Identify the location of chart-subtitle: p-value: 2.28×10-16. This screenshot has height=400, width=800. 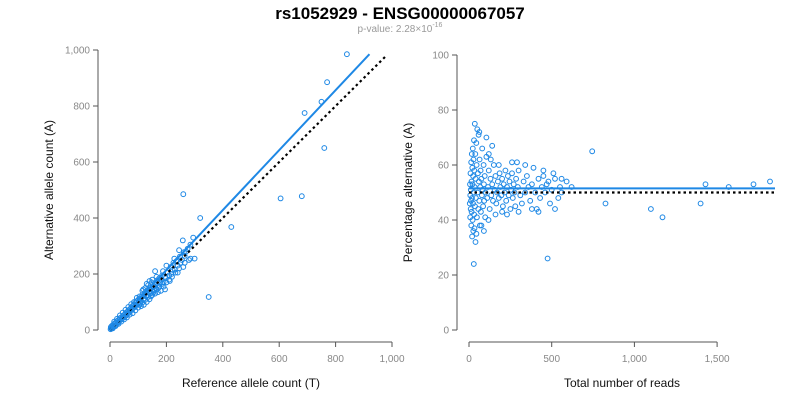
(400, 28).